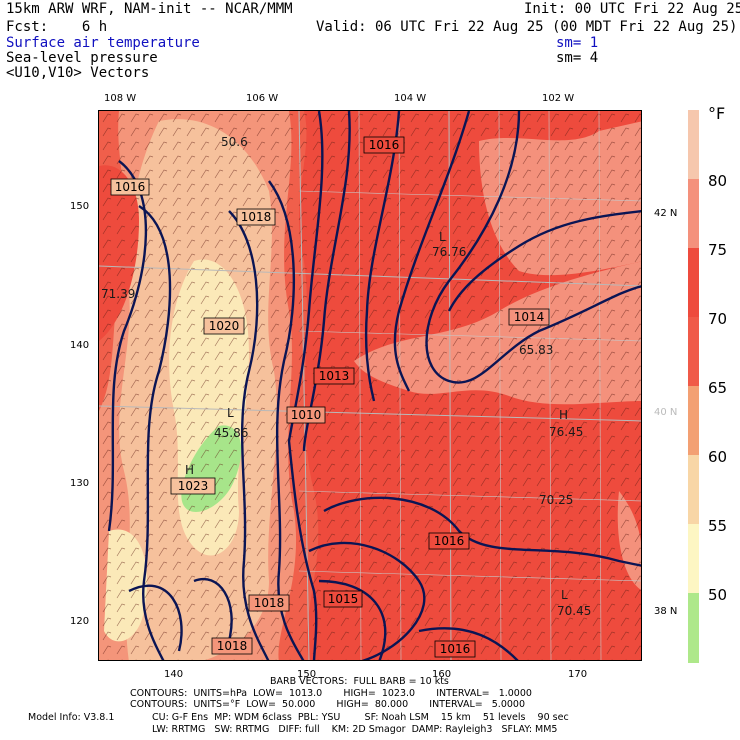  What do you see at coordinates (262, 98) in the screenshot?
I see `lon-label: 106 W` at bounding box center [262, 98].